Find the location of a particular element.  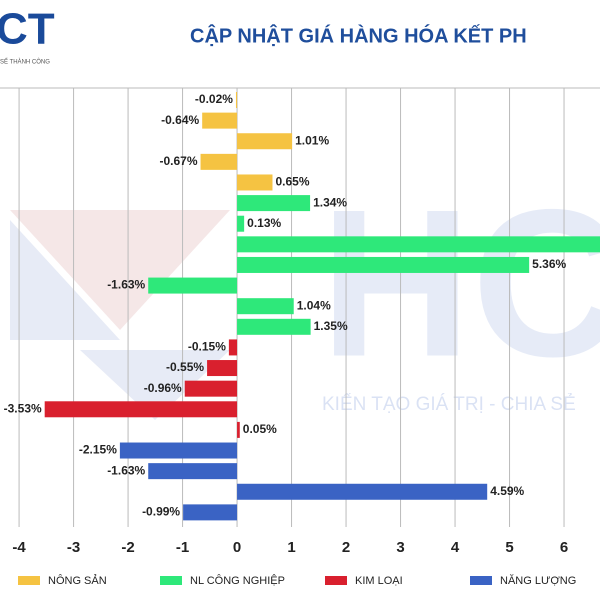

value-label: 0.05% is located at coordinates (260, 429).